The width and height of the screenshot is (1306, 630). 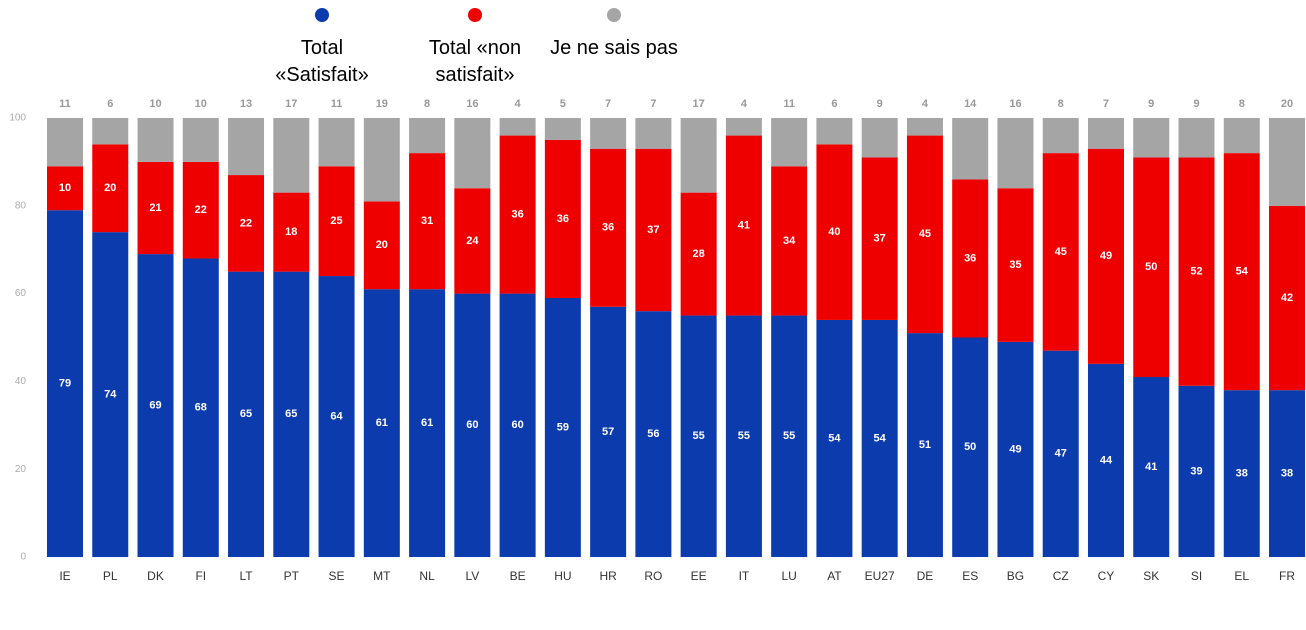 I want to click on value-label: 6, so click(x=110, y=104).